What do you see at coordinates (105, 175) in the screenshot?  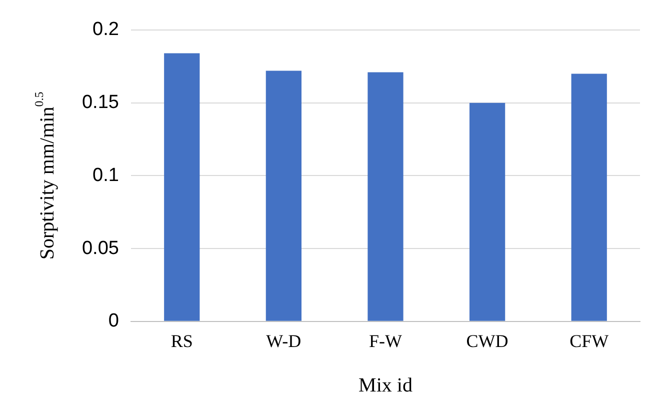 I see `y-tick-label: 0.1` at bounding box center [105, 175].